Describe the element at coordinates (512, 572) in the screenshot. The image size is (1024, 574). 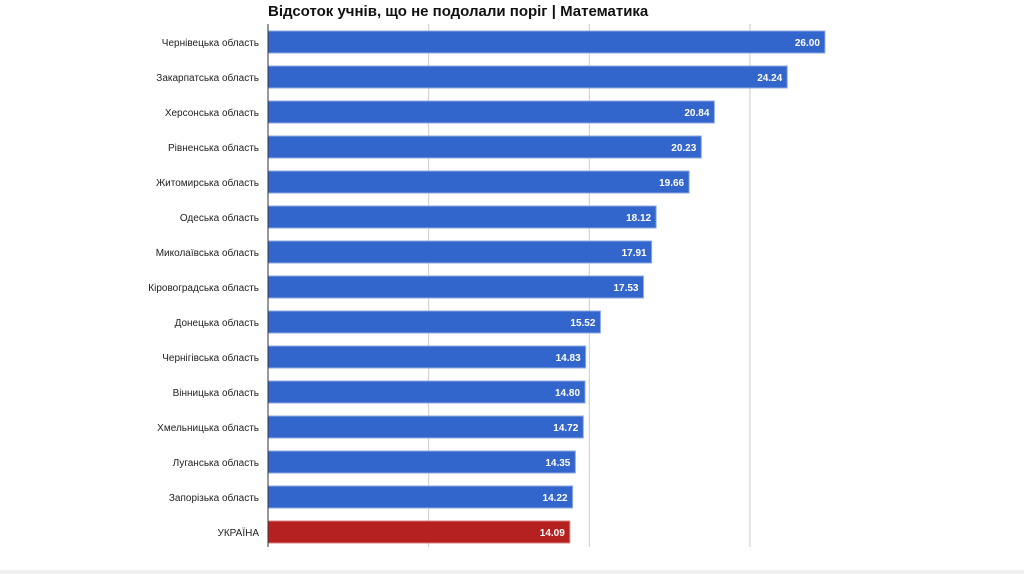
I see `bottom-strip` at that location.